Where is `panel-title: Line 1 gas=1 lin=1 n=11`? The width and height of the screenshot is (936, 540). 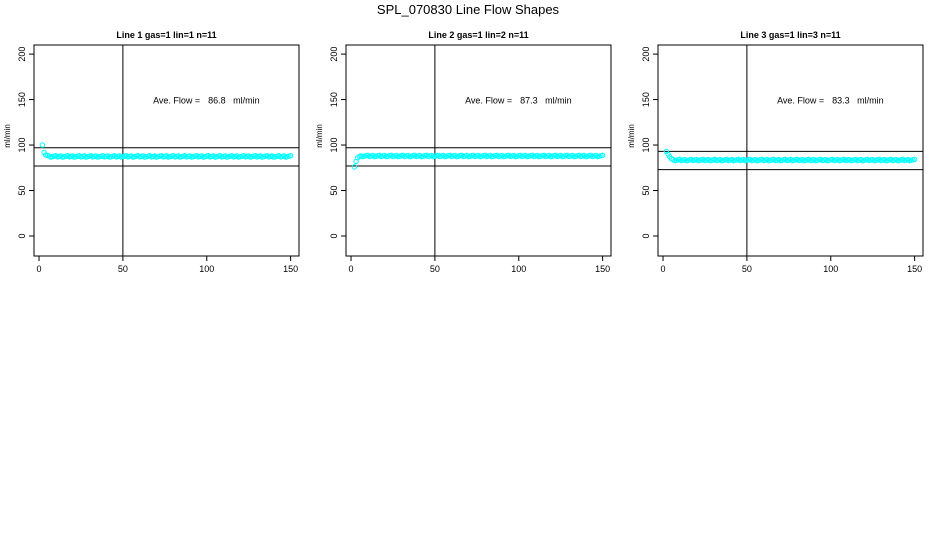 panel-title: Line 1 gas=1 lin=1 n=11 is located at coordinates (166, 35).